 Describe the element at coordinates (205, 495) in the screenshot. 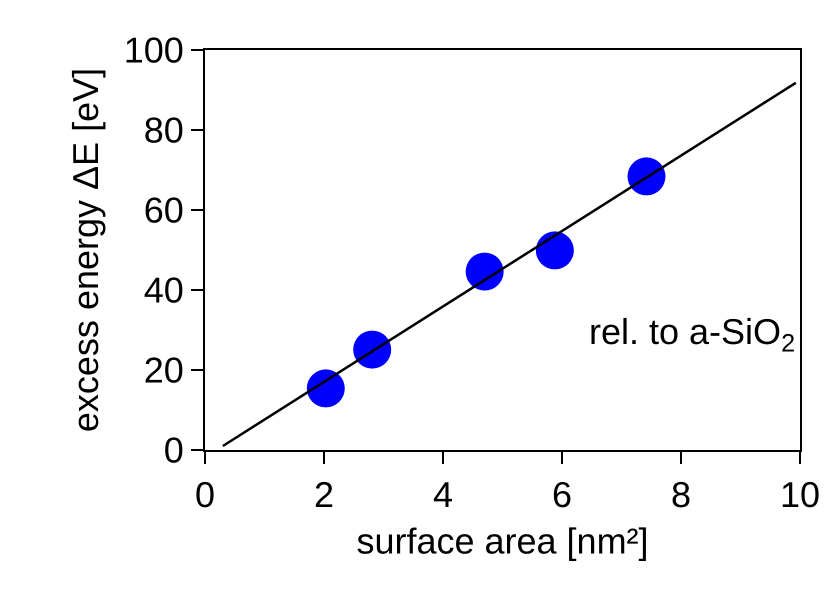

I see `x-tick-label: 0` at that location.